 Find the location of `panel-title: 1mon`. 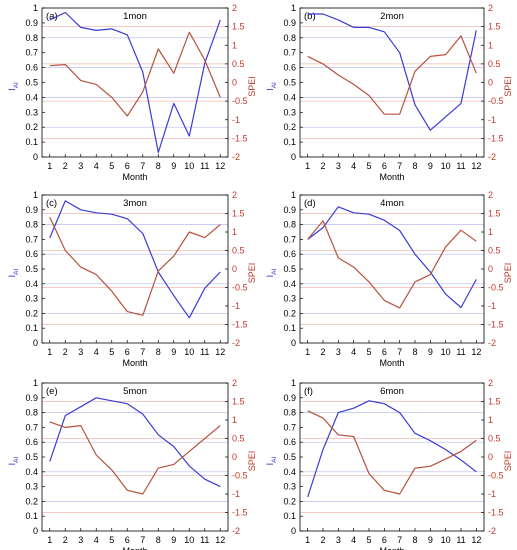

panel-title: 1mon is located at coordinates (135, 16).